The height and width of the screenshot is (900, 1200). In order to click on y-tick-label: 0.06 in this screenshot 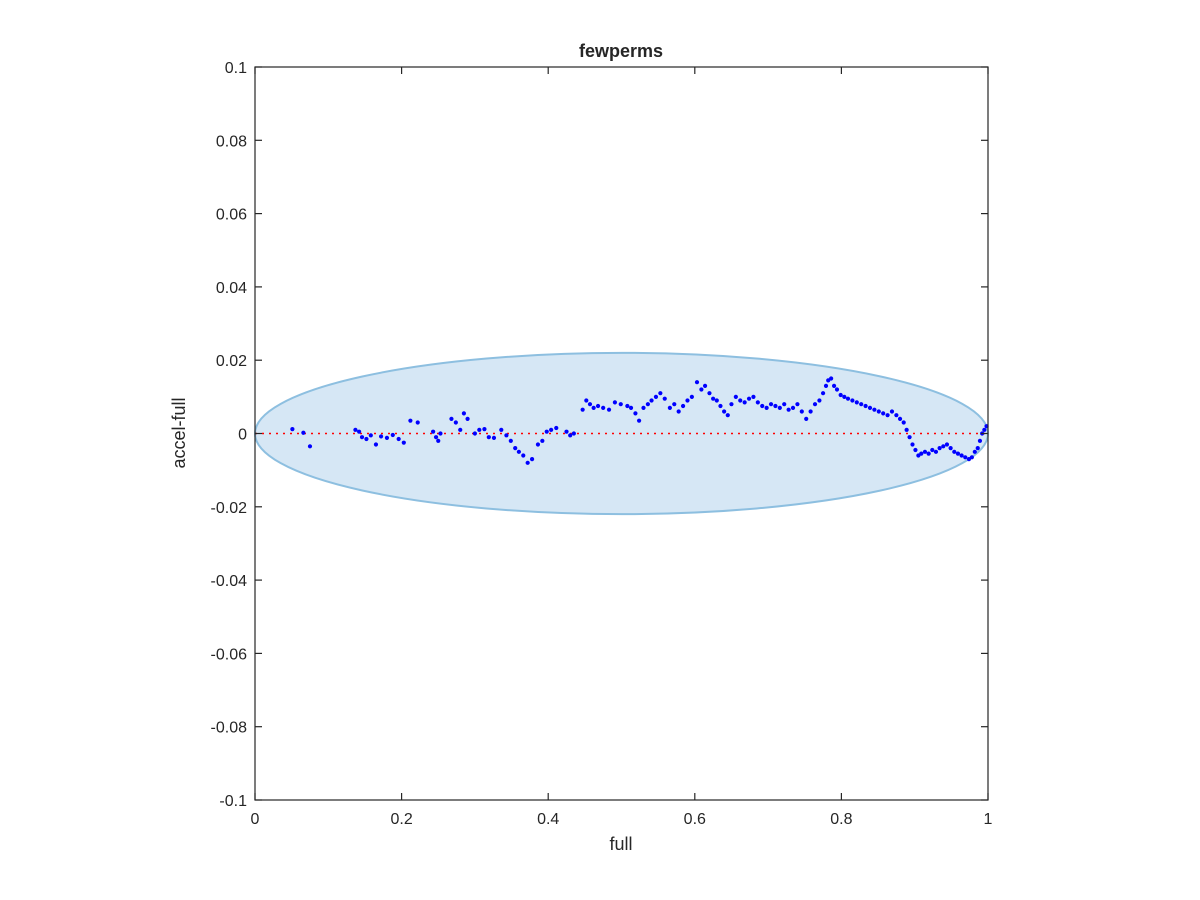, I will do `click(231, 215)`.